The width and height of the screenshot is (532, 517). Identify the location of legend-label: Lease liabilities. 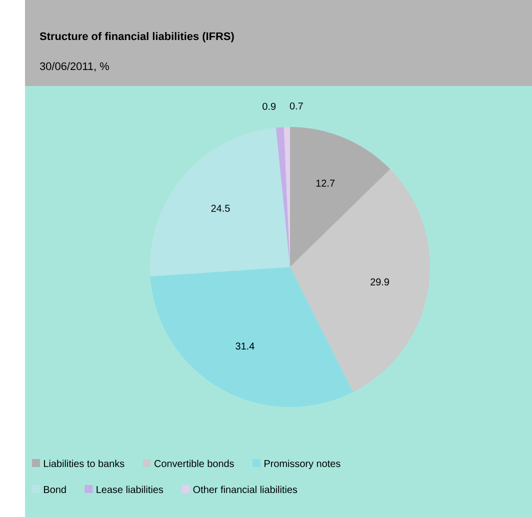
(130, 490).